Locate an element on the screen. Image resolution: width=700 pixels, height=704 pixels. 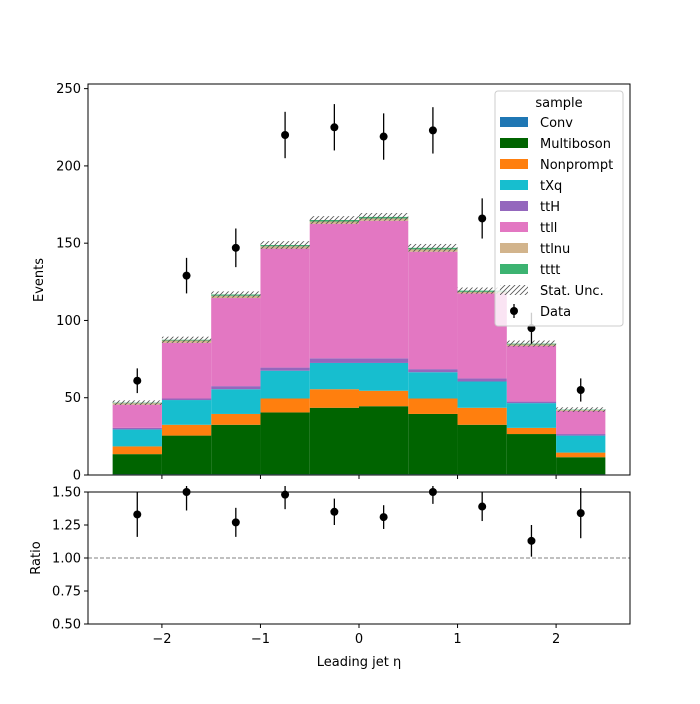
legend-swatch-nonprompt is located at coordinates (514, 164).